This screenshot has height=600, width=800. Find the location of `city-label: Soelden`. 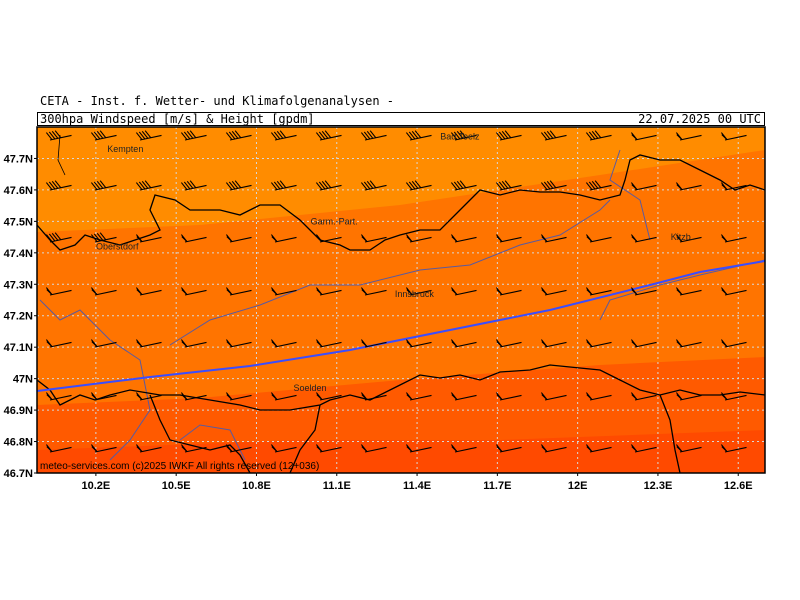

city-label: Soelden is located at coordinates (309, 388).